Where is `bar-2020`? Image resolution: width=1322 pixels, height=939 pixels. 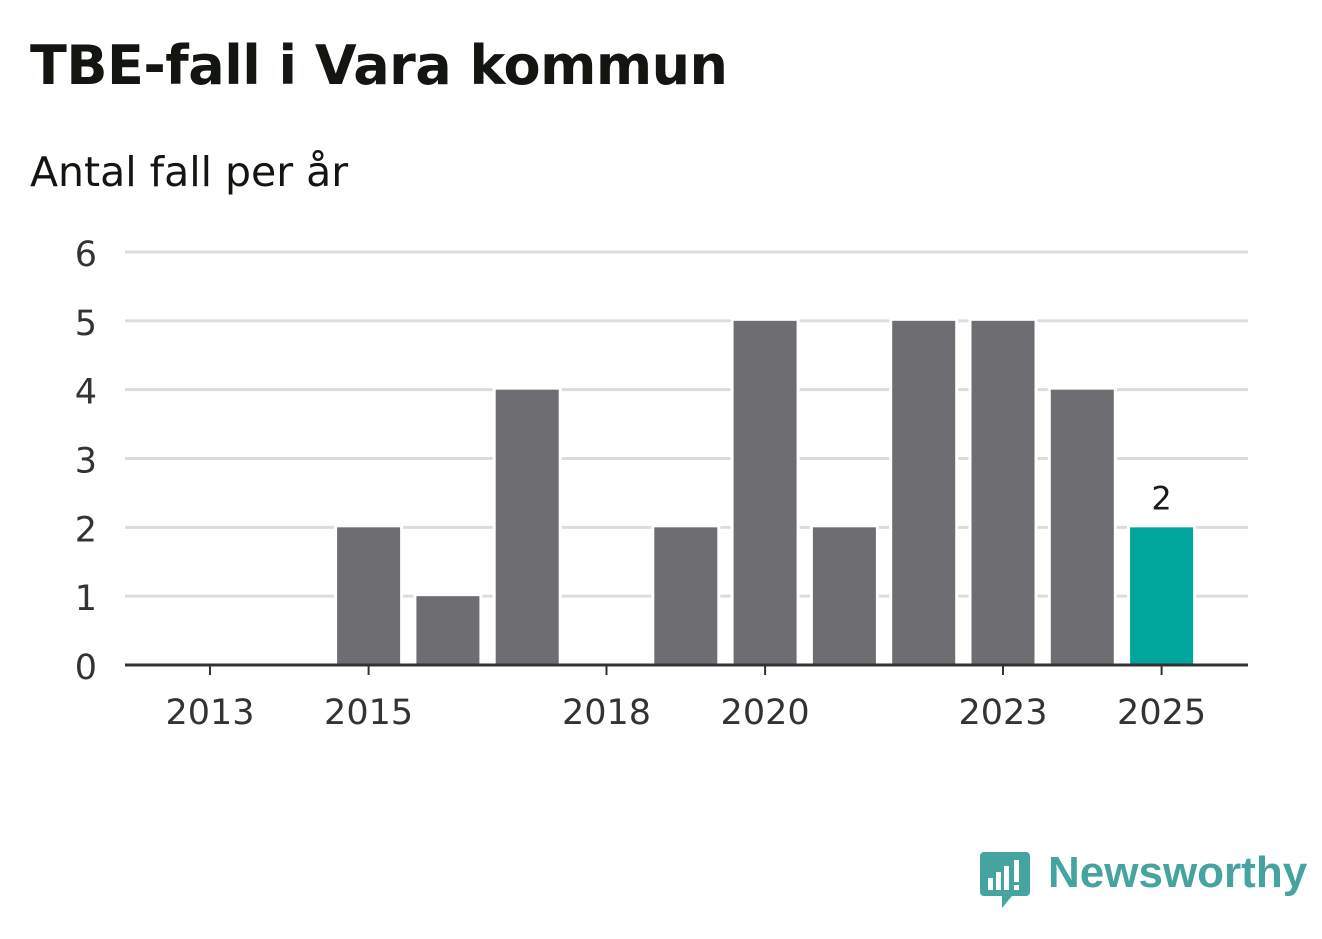
bar-2020 is located at coordinates (765, 492).